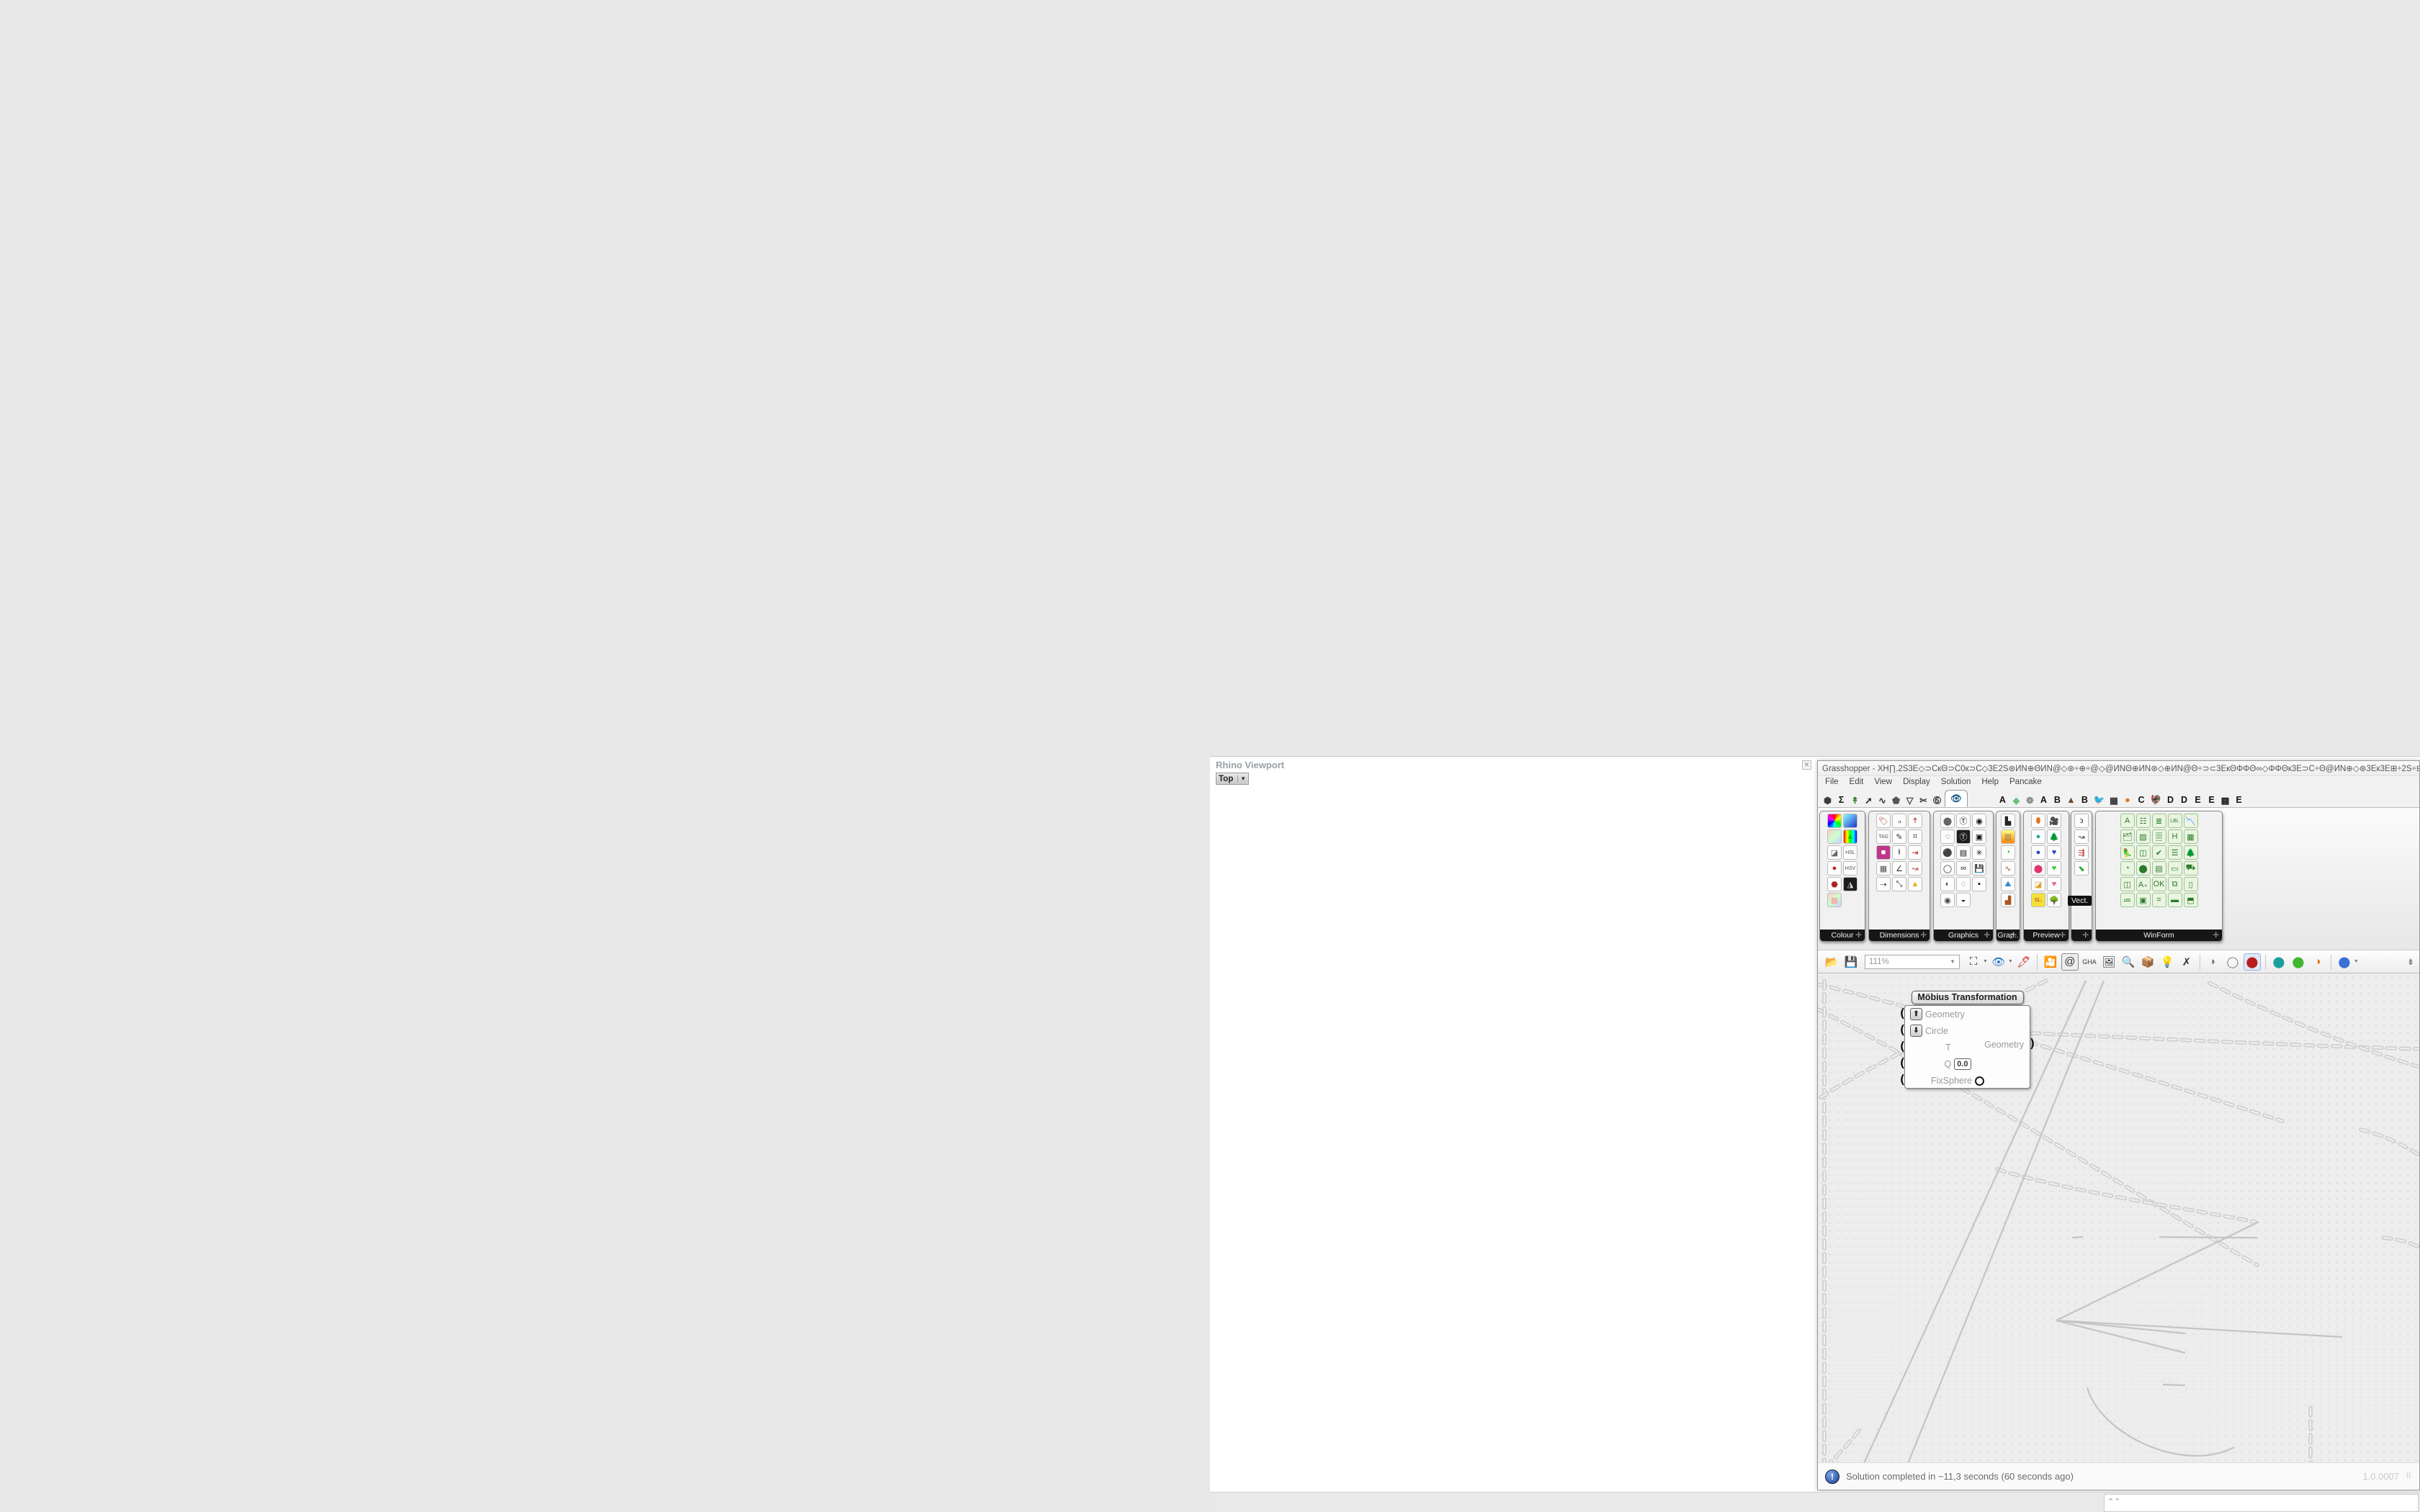 The height and width of the screenshot is (1512, 2420). What do you see at coordinates (1999, 961) in the screenshot?
I see `preview-icon: 👁` at bounding box center [1999, 961].